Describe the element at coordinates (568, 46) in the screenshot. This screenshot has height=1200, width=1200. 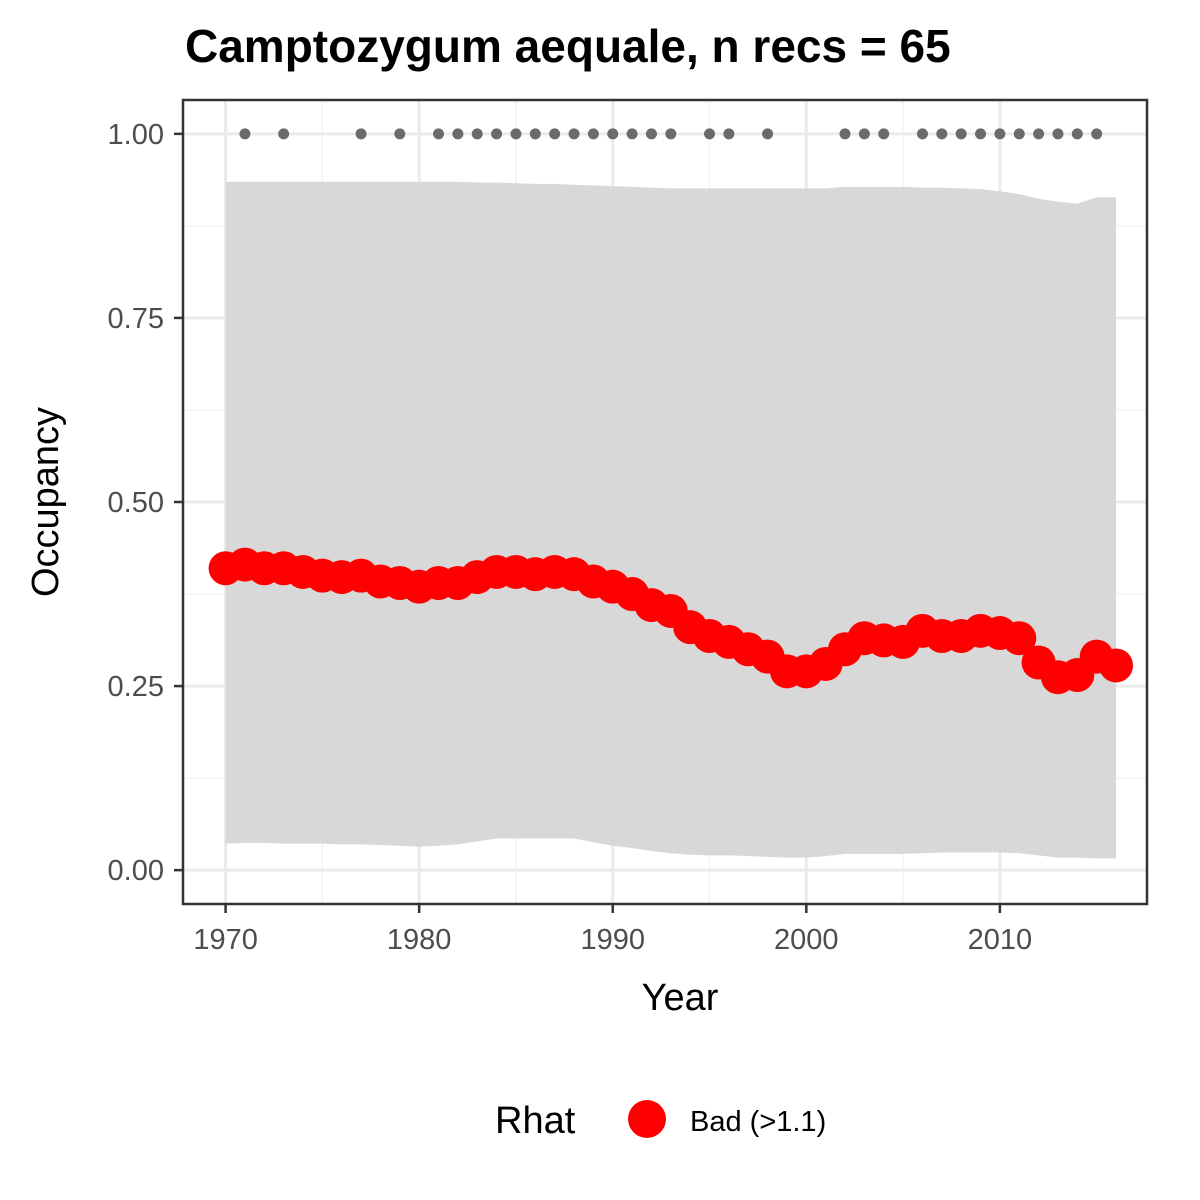
I see `chart-title: Camptozygum aequale, n recs = 65` at that location.